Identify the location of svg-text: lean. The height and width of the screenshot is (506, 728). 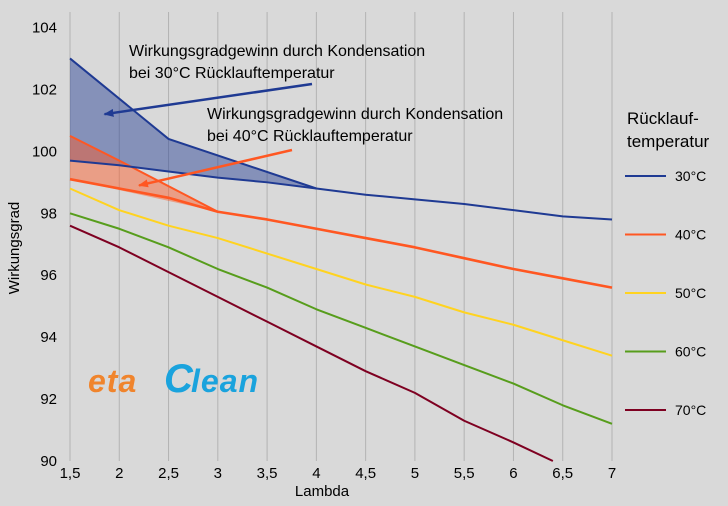
(225, 381).